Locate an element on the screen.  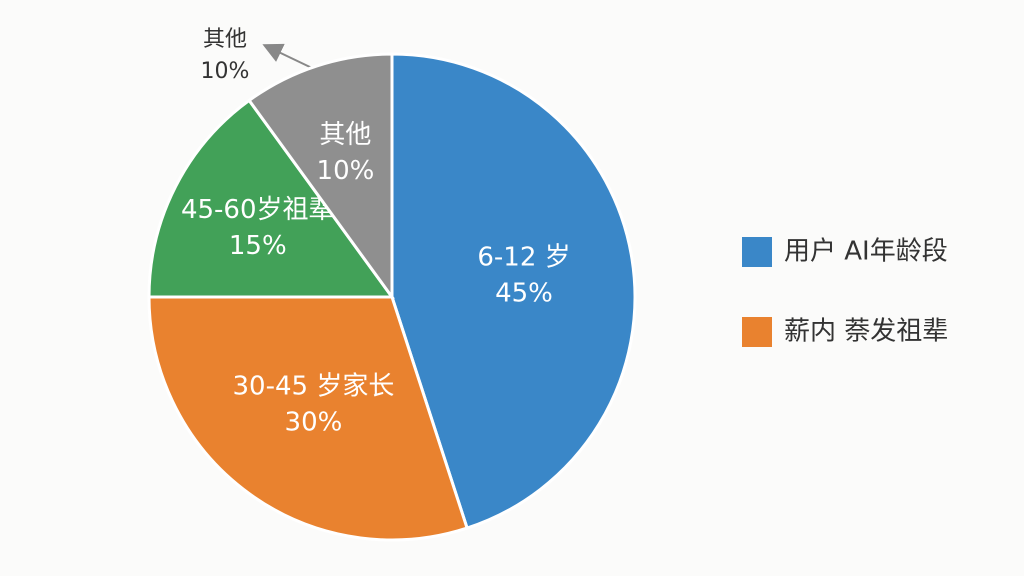
slice-value: 30% is located at coordinates (314, 423).